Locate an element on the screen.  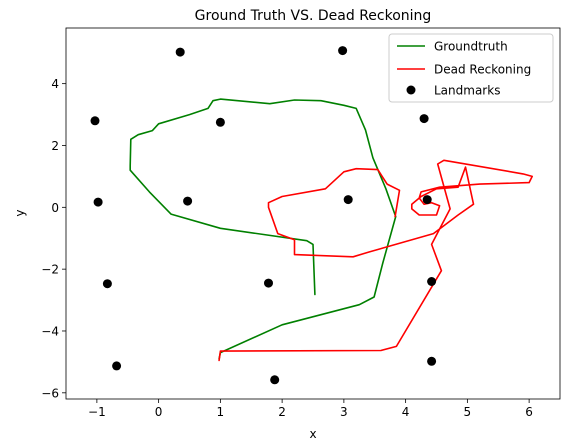
x-tick-label: −1 is located at coordinates (97, 412).